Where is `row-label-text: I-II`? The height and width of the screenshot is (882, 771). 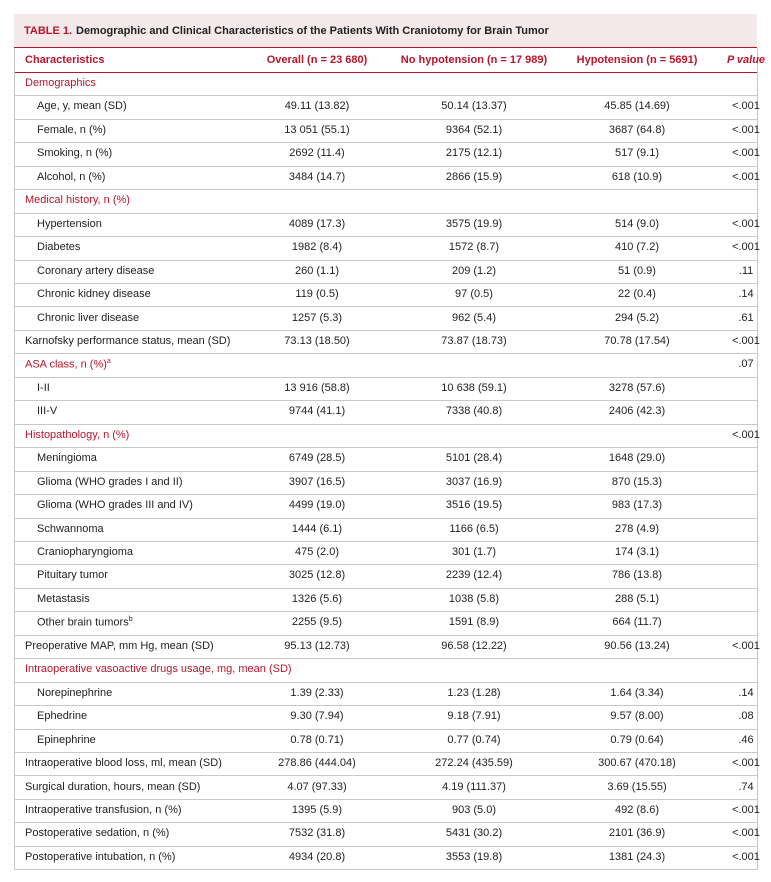 row-label-text: I-II is located at coordinates (43, 387).